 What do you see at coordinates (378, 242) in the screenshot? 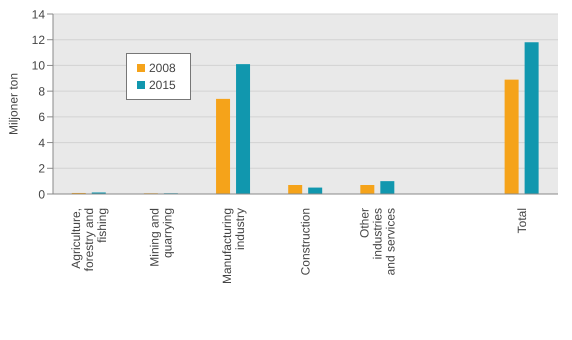
I see `x-tick-label: Other industries and services` at bounding box center [378, 242].